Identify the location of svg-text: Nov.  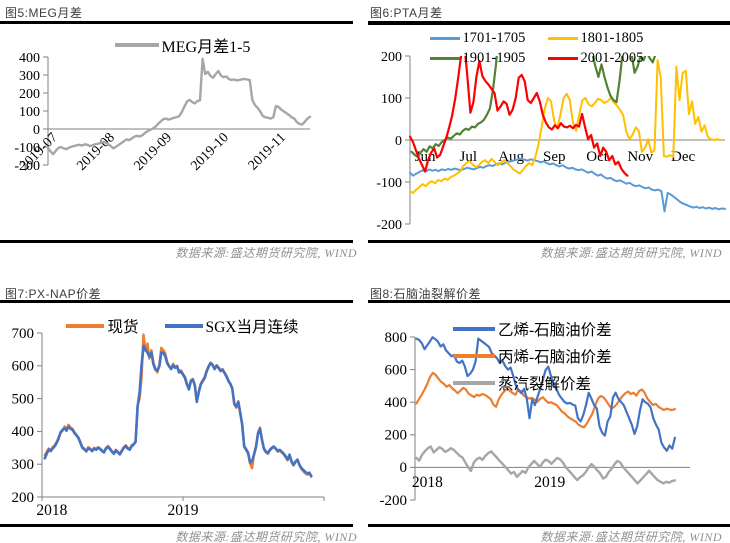
(640, 157).